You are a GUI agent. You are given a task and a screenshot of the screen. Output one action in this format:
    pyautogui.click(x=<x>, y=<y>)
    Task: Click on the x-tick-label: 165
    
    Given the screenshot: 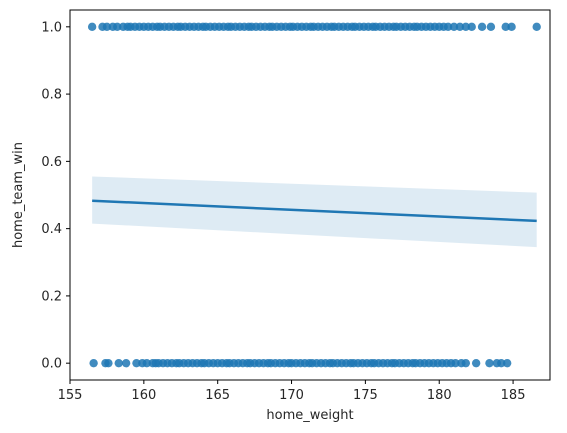 What is the action you would take?
    pyautogui.click(x=217, y=395)
    